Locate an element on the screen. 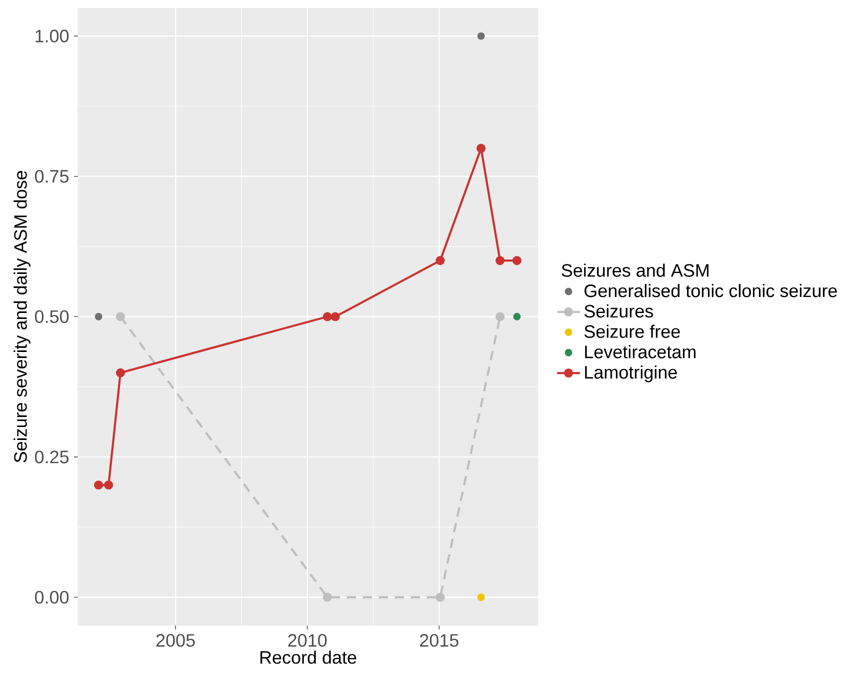 This screenshot has height=673, width=857. y-tick-label: 0.25 is located at coordinates (51, 457).